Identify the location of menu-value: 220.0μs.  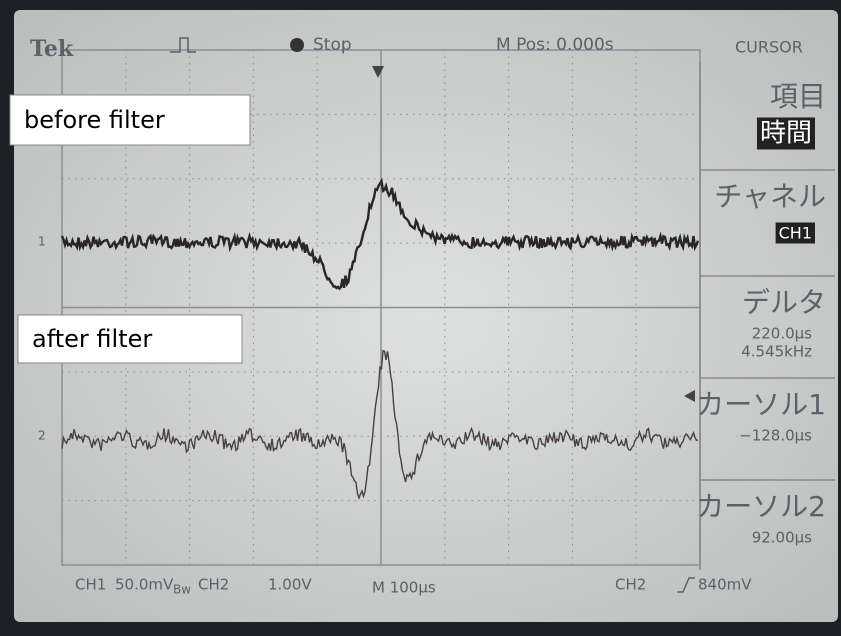
(782, 334).